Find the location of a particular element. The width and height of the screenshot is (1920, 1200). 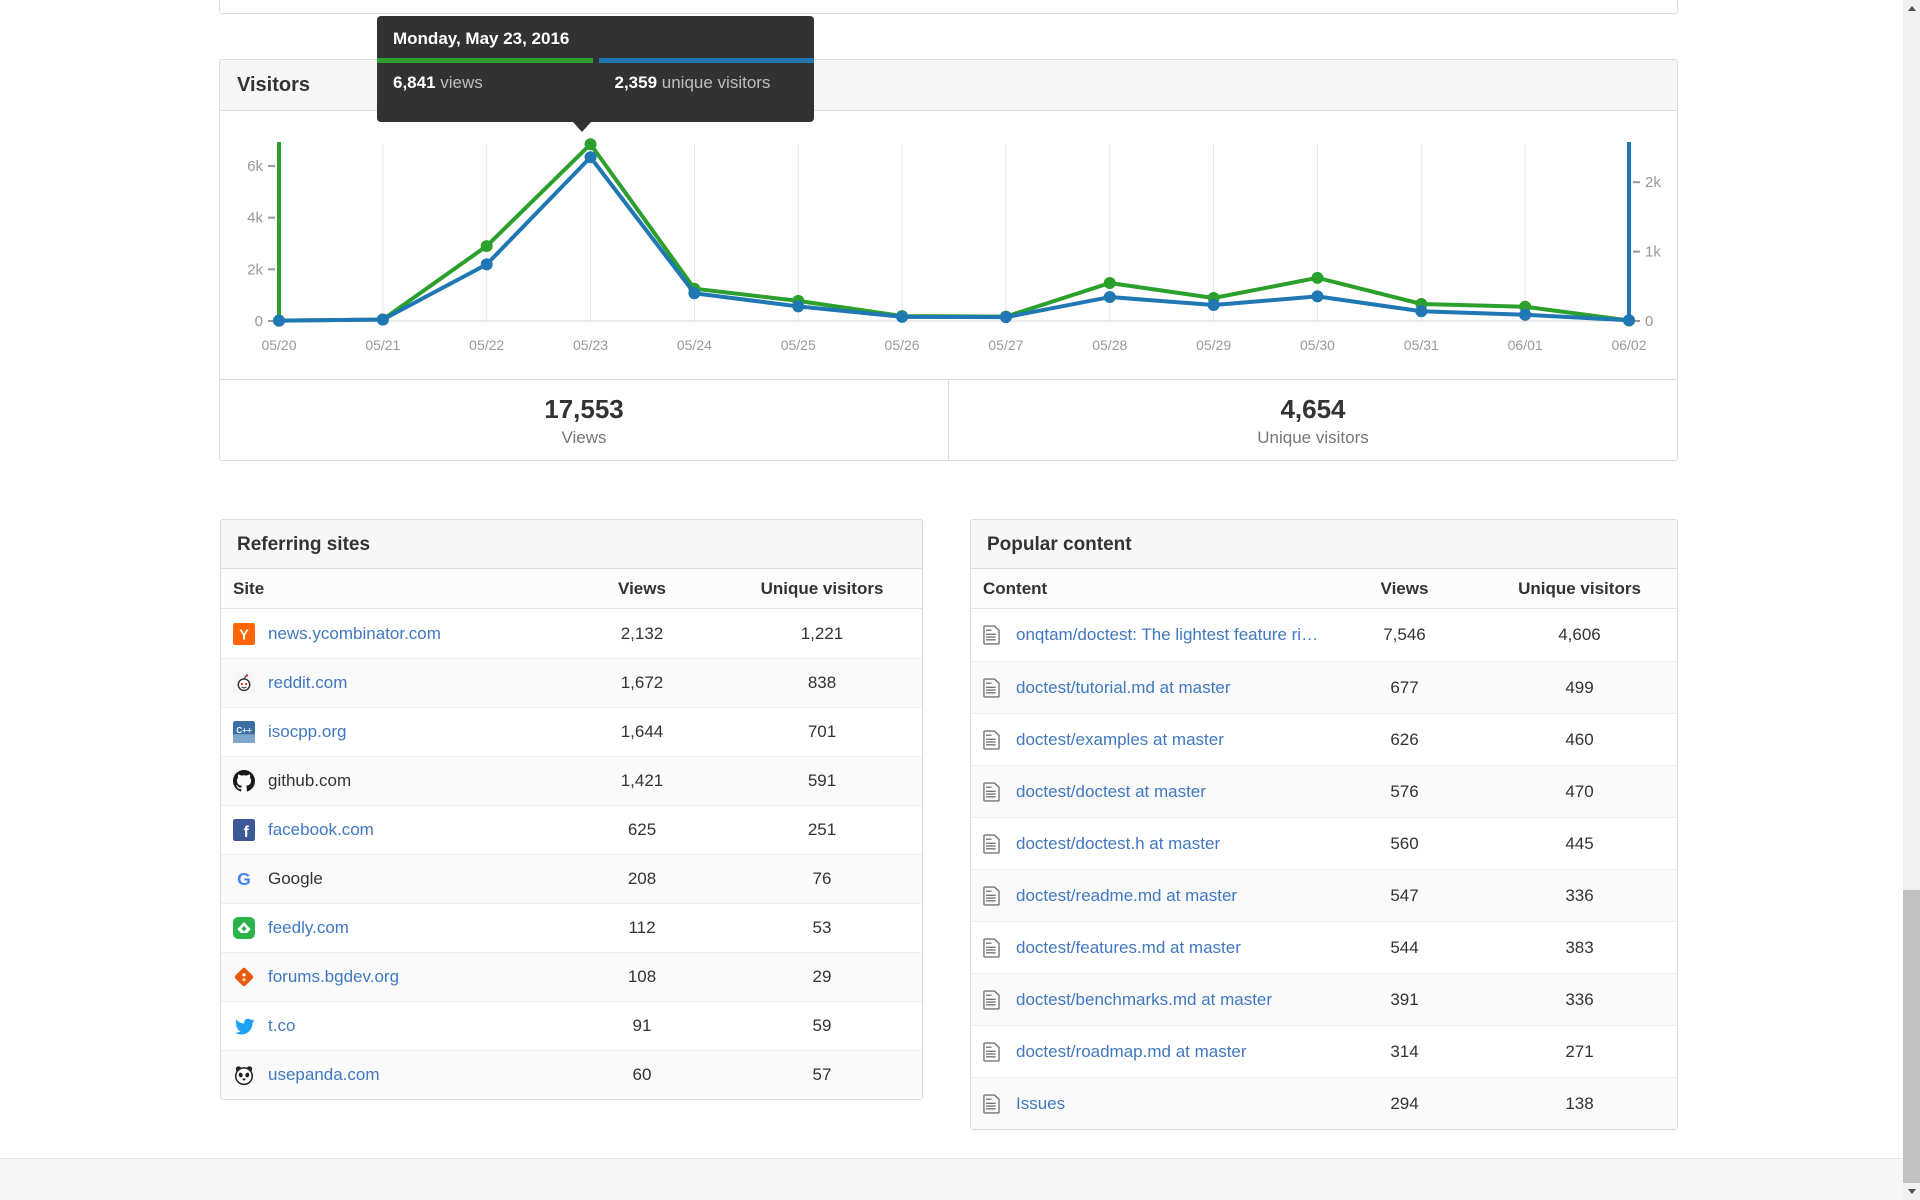

unique-visitors-value: 1,221 is located at coordinates (822, 633).